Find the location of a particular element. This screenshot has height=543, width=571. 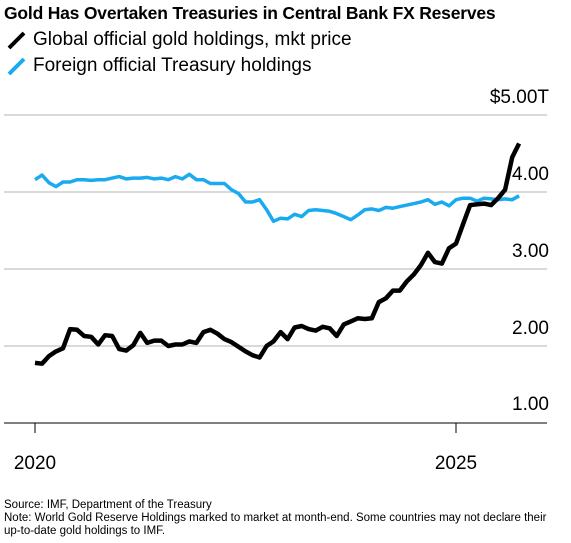

x-tick-label: 2025 is located at coordinates (456, 463).